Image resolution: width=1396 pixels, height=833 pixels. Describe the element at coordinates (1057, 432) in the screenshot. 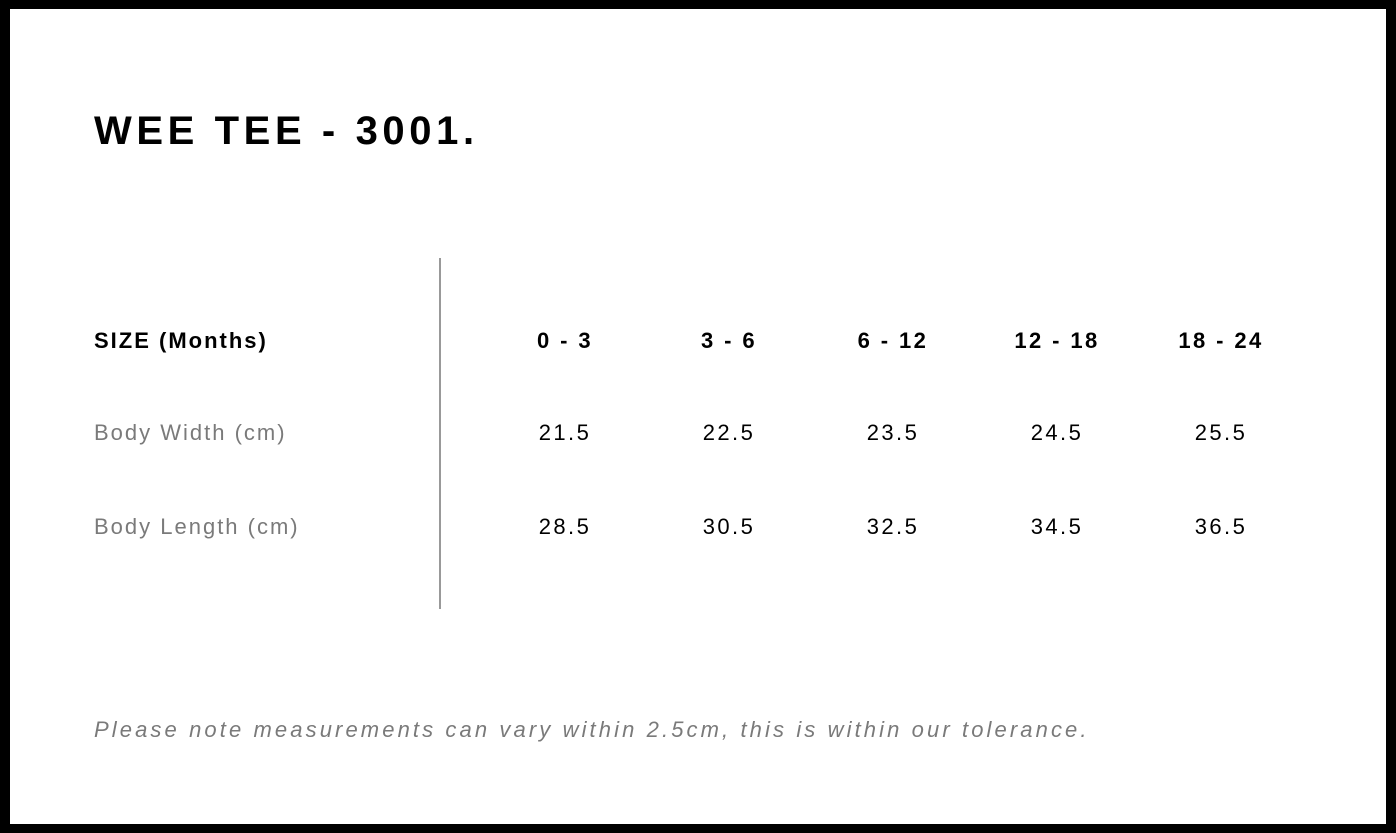

I see `body-width-cell: 24.5` at that location.